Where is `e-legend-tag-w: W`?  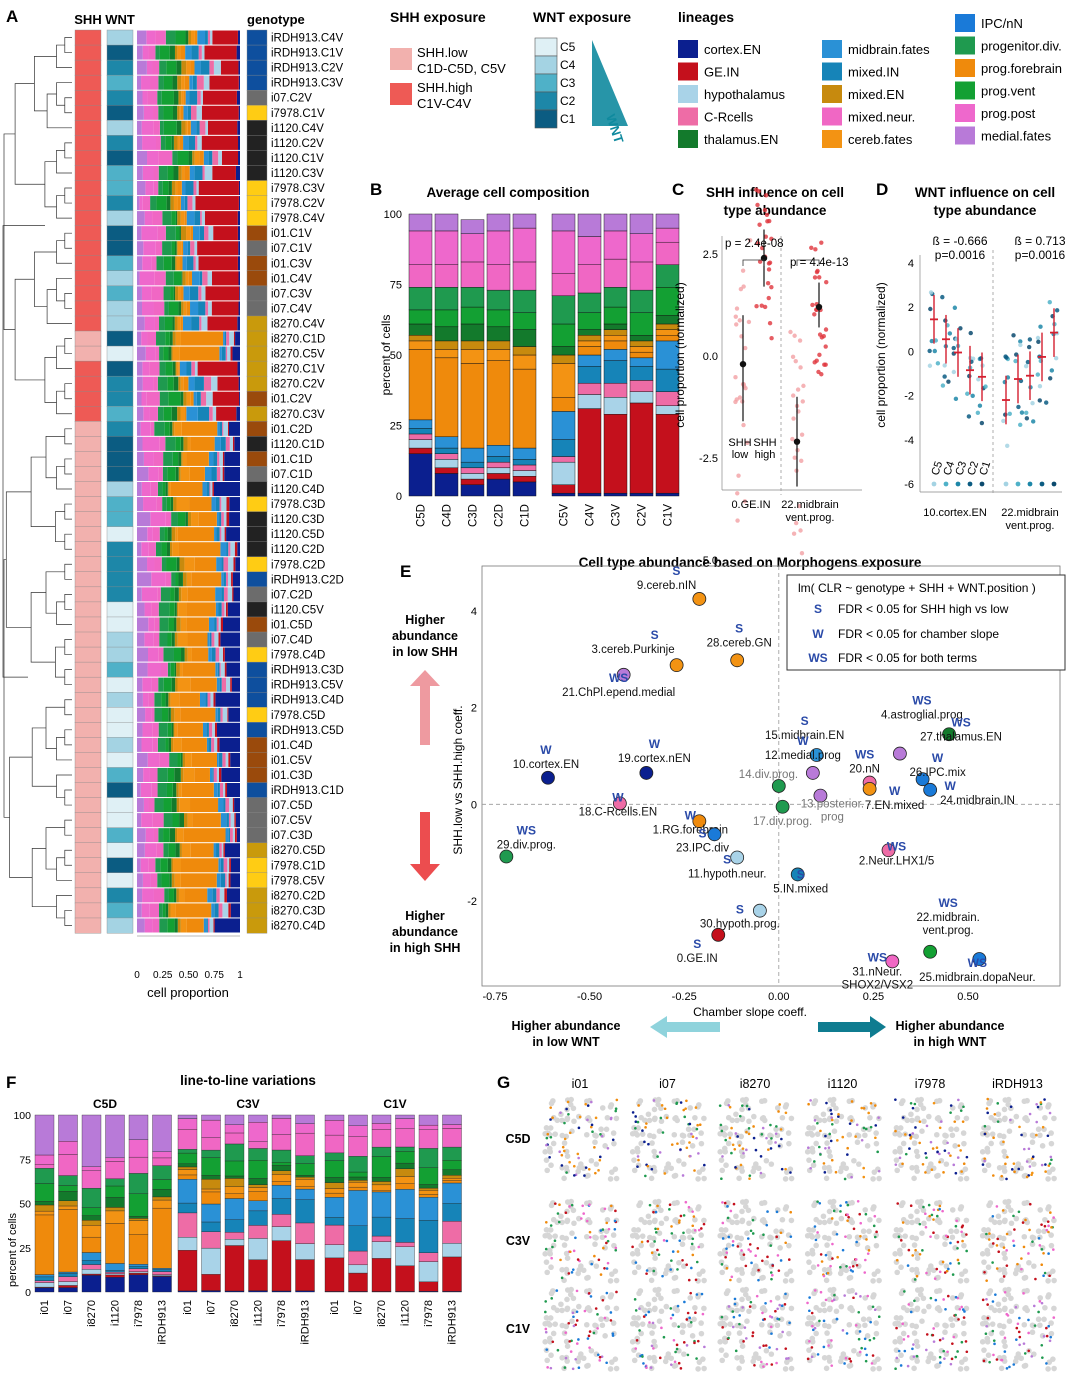
e-legend-tag-w: W is located at coordinates (818, 634).